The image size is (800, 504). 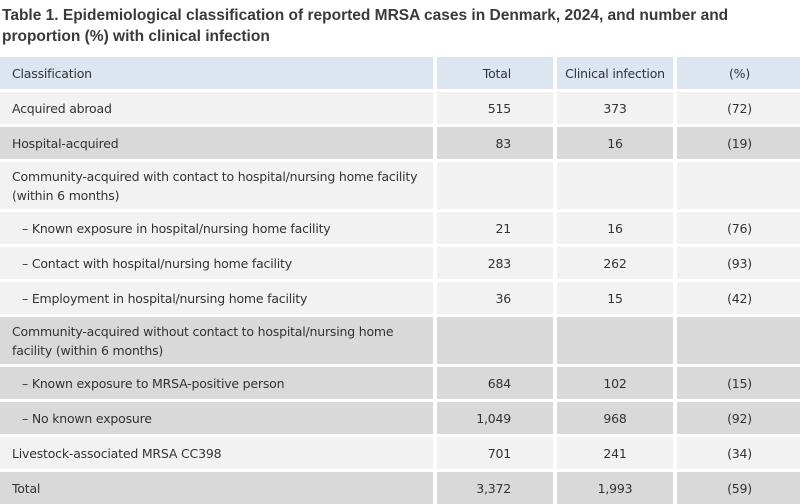 What do you see at coordinates (615, 298) in the screenshot?
I see `row-clinical-infection: 15` at bounding box center [615, 298].